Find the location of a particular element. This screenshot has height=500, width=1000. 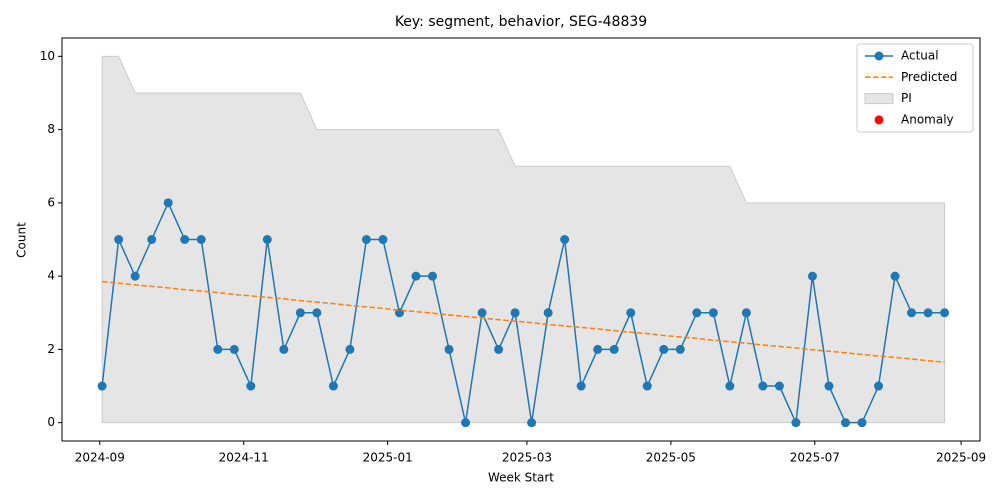

legend-label: Anomaly is located at coordinates (927, 119).